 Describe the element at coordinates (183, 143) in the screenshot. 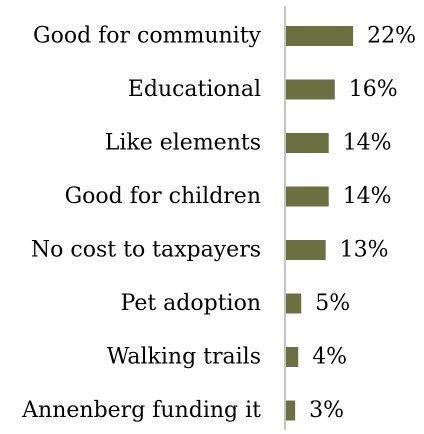

I see `category-label: Like elements` at that location.